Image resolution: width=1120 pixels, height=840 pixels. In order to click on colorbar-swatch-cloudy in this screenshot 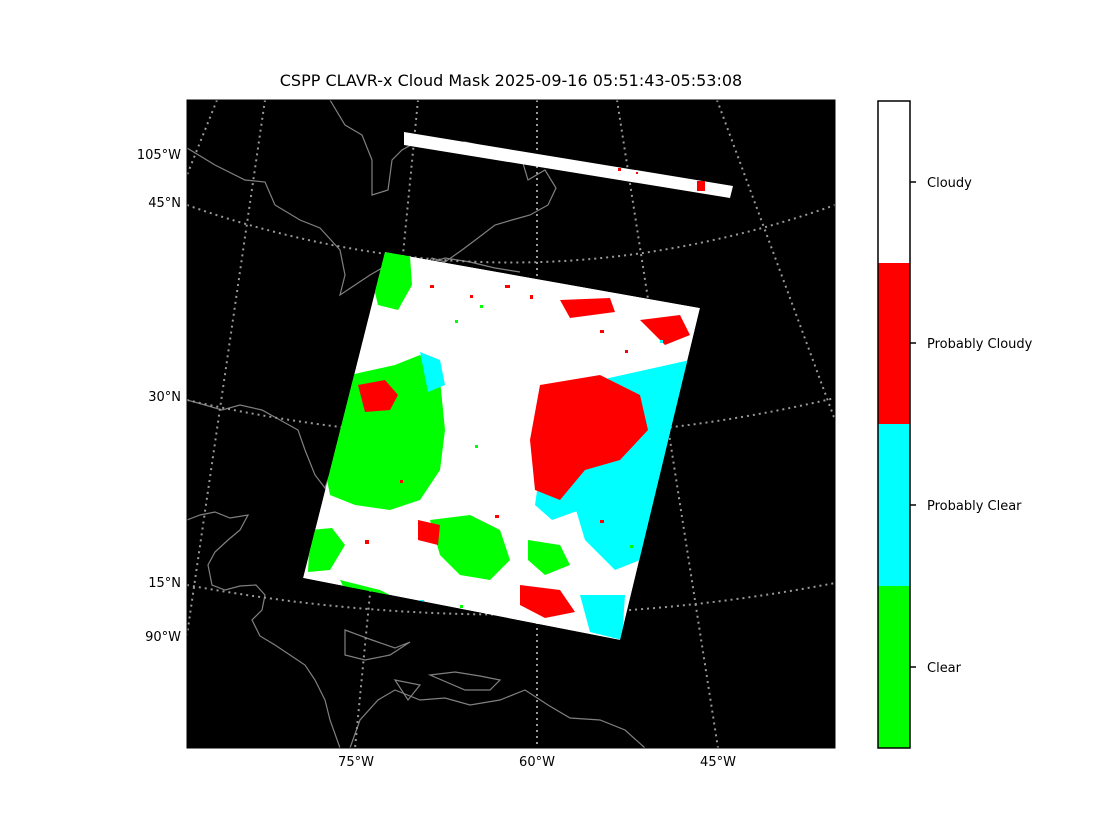, I will do `click(894, 182)`.